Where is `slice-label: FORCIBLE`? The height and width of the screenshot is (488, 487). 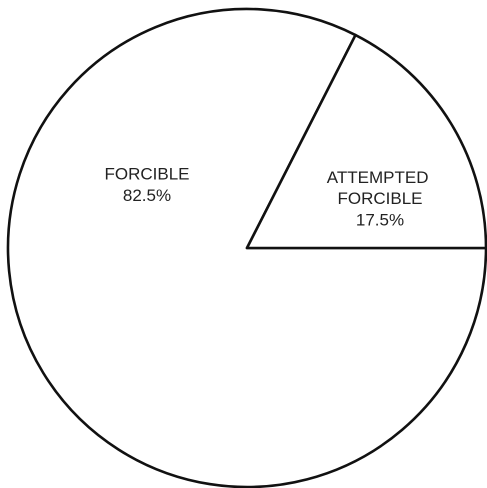 slice-label: FORCIBLE is located at coordinates (146, 174).